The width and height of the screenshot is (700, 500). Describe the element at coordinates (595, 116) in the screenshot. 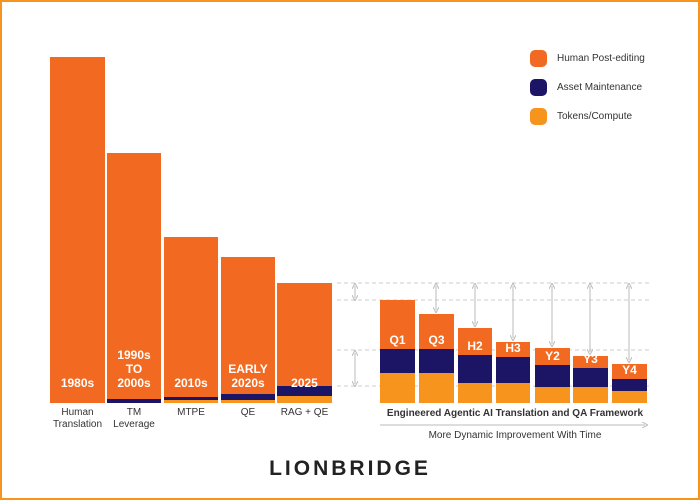

I see `legend-label: Tokens/Compute` at that location.